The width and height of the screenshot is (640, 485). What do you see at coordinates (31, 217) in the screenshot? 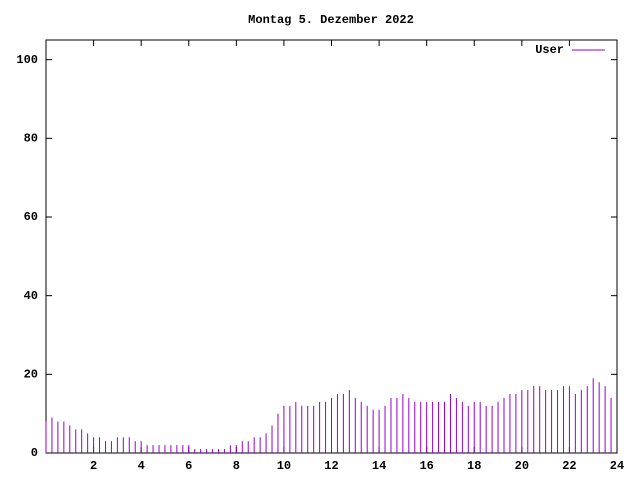
I see `y-tick-label: 60` at bounding box center [31, 217].